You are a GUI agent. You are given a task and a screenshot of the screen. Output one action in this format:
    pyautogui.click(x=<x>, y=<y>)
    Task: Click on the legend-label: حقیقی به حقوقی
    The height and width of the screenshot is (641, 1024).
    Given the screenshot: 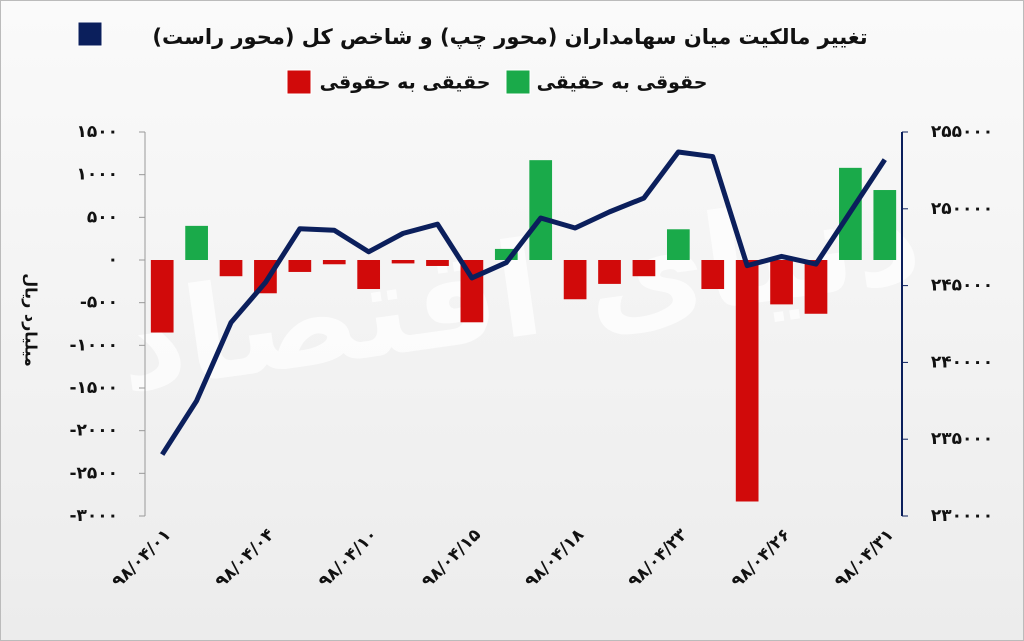 What is the action you would take?
    pyautogui.click(x=405, y=83)
    